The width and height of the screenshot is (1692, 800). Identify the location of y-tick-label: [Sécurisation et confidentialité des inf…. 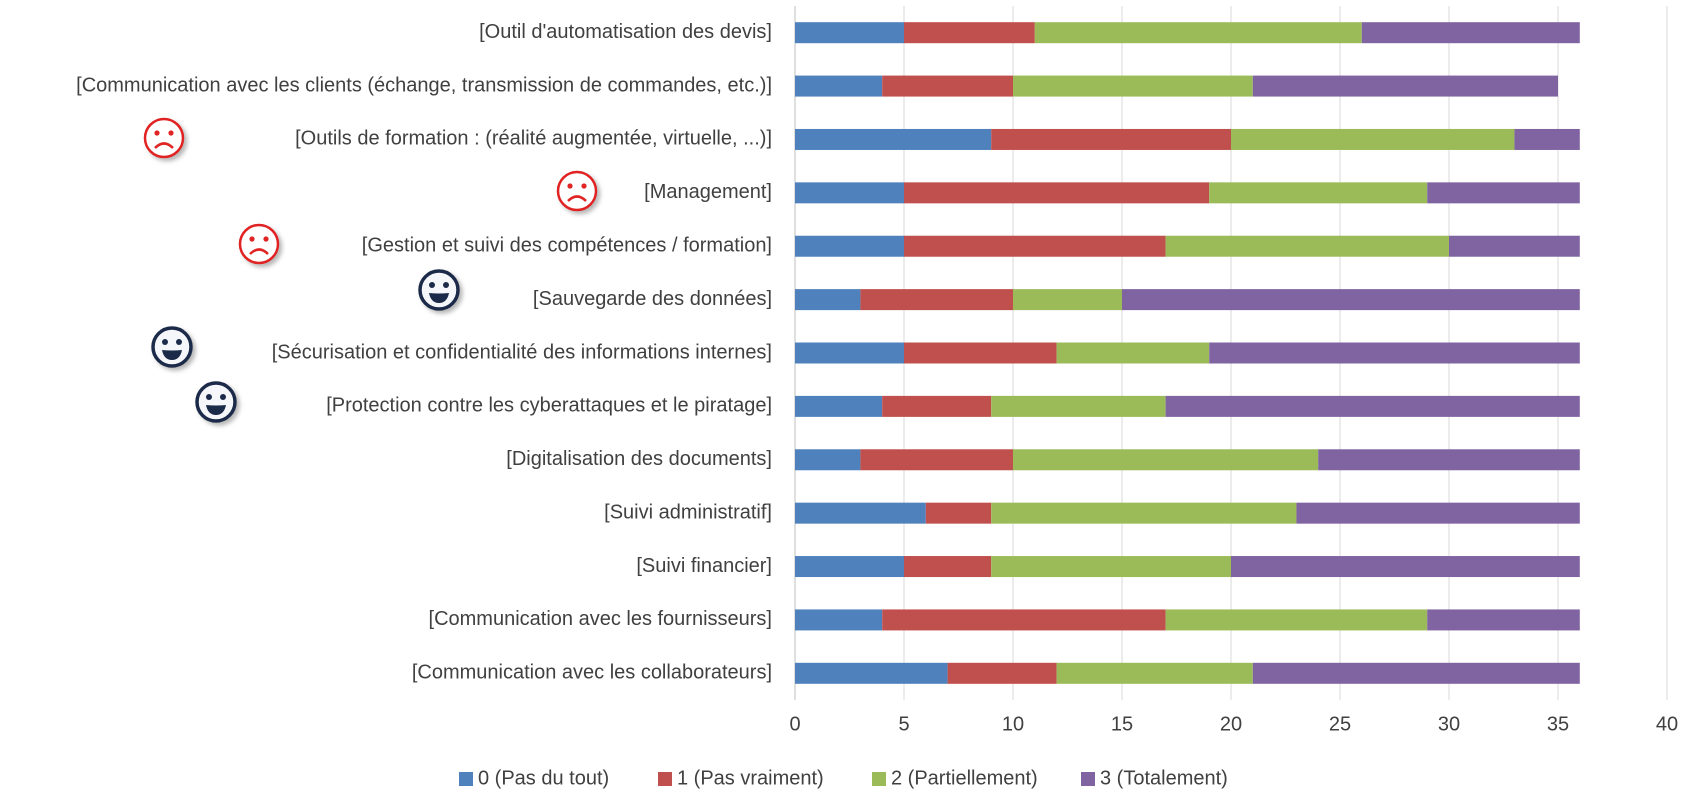
(522, 352).